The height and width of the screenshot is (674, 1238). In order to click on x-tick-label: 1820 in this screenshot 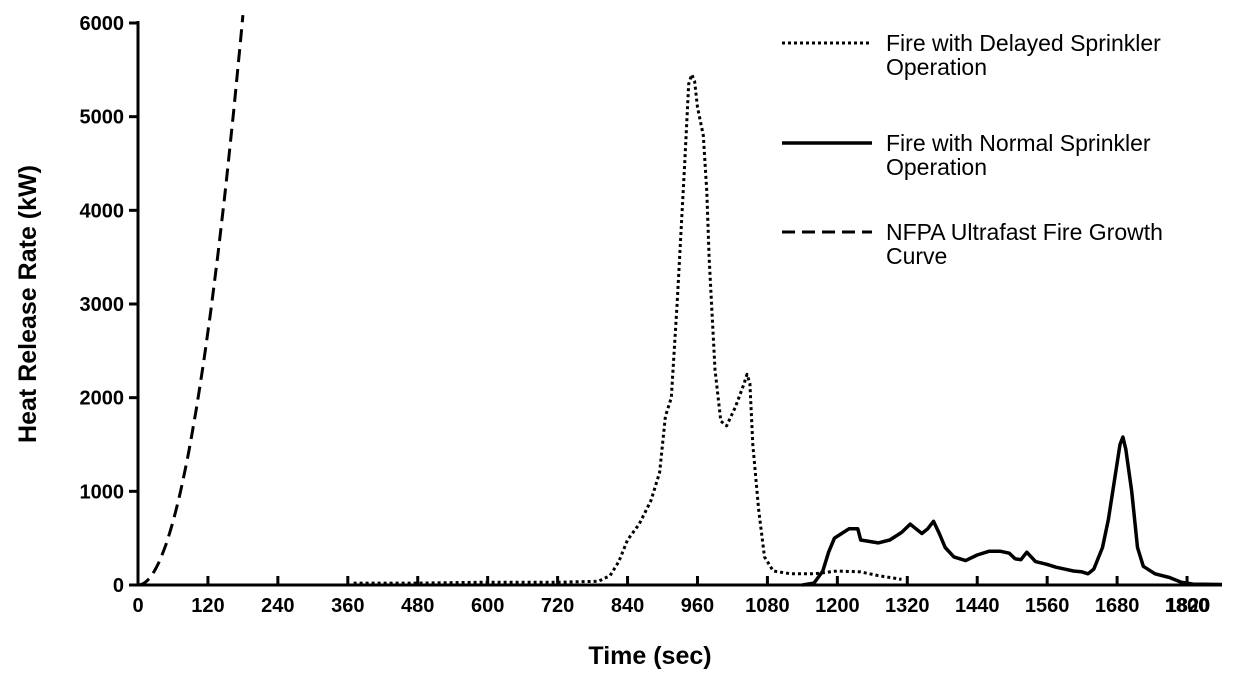, I will do `click(1188, 606)`.